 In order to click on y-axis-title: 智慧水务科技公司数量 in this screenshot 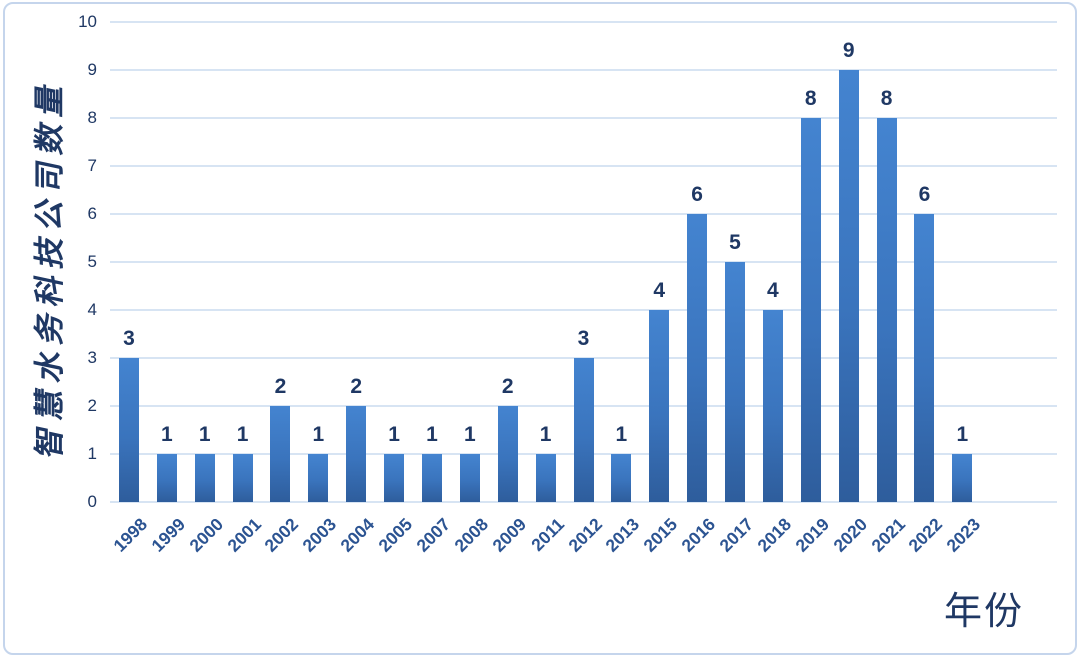, I will do `click(49, 267)`.